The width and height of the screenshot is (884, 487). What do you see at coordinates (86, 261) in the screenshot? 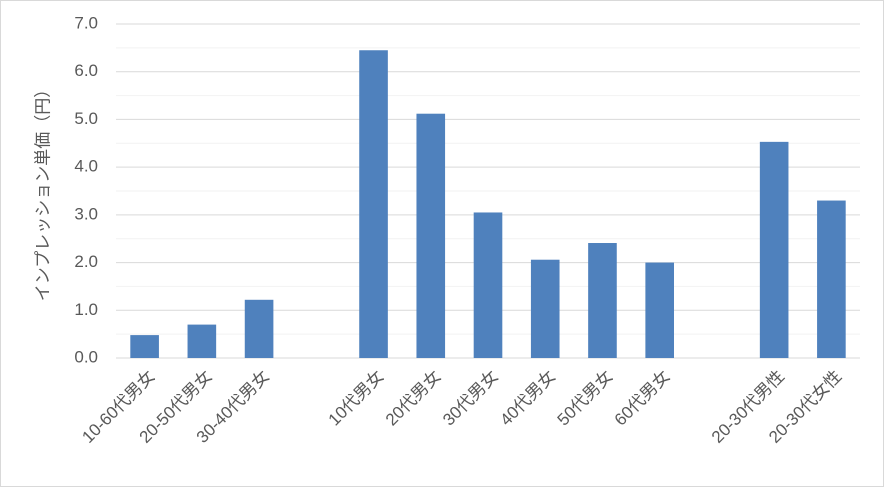
I see `y-tick-label: 2.0` at bounding box center [86, 261].